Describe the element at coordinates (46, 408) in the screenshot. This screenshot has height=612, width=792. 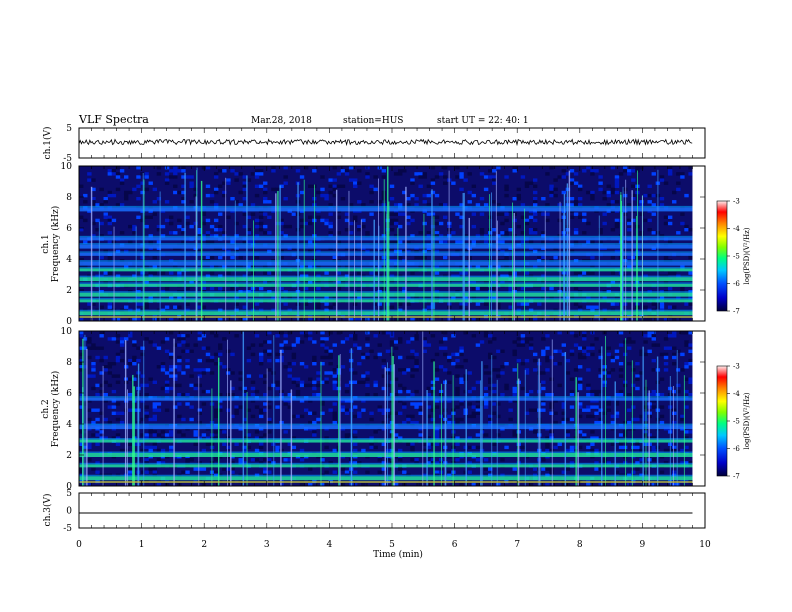
I see `ch2-spec-ylabel-line1: ch.2` at that location.